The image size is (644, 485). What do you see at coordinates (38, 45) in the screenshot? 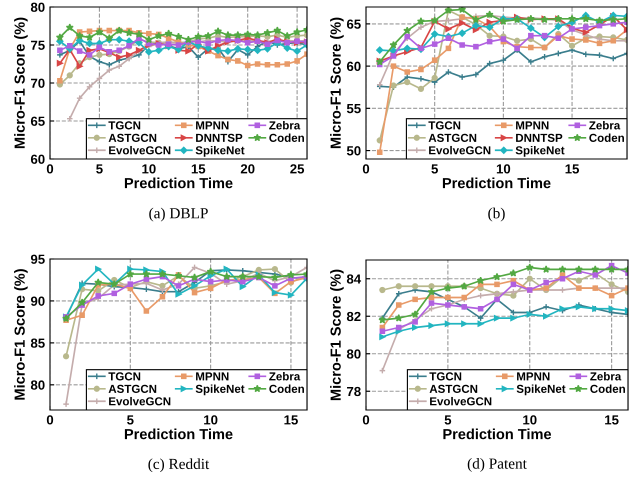
I see `y-tick-label: 75` at bounding box center [38, 45].